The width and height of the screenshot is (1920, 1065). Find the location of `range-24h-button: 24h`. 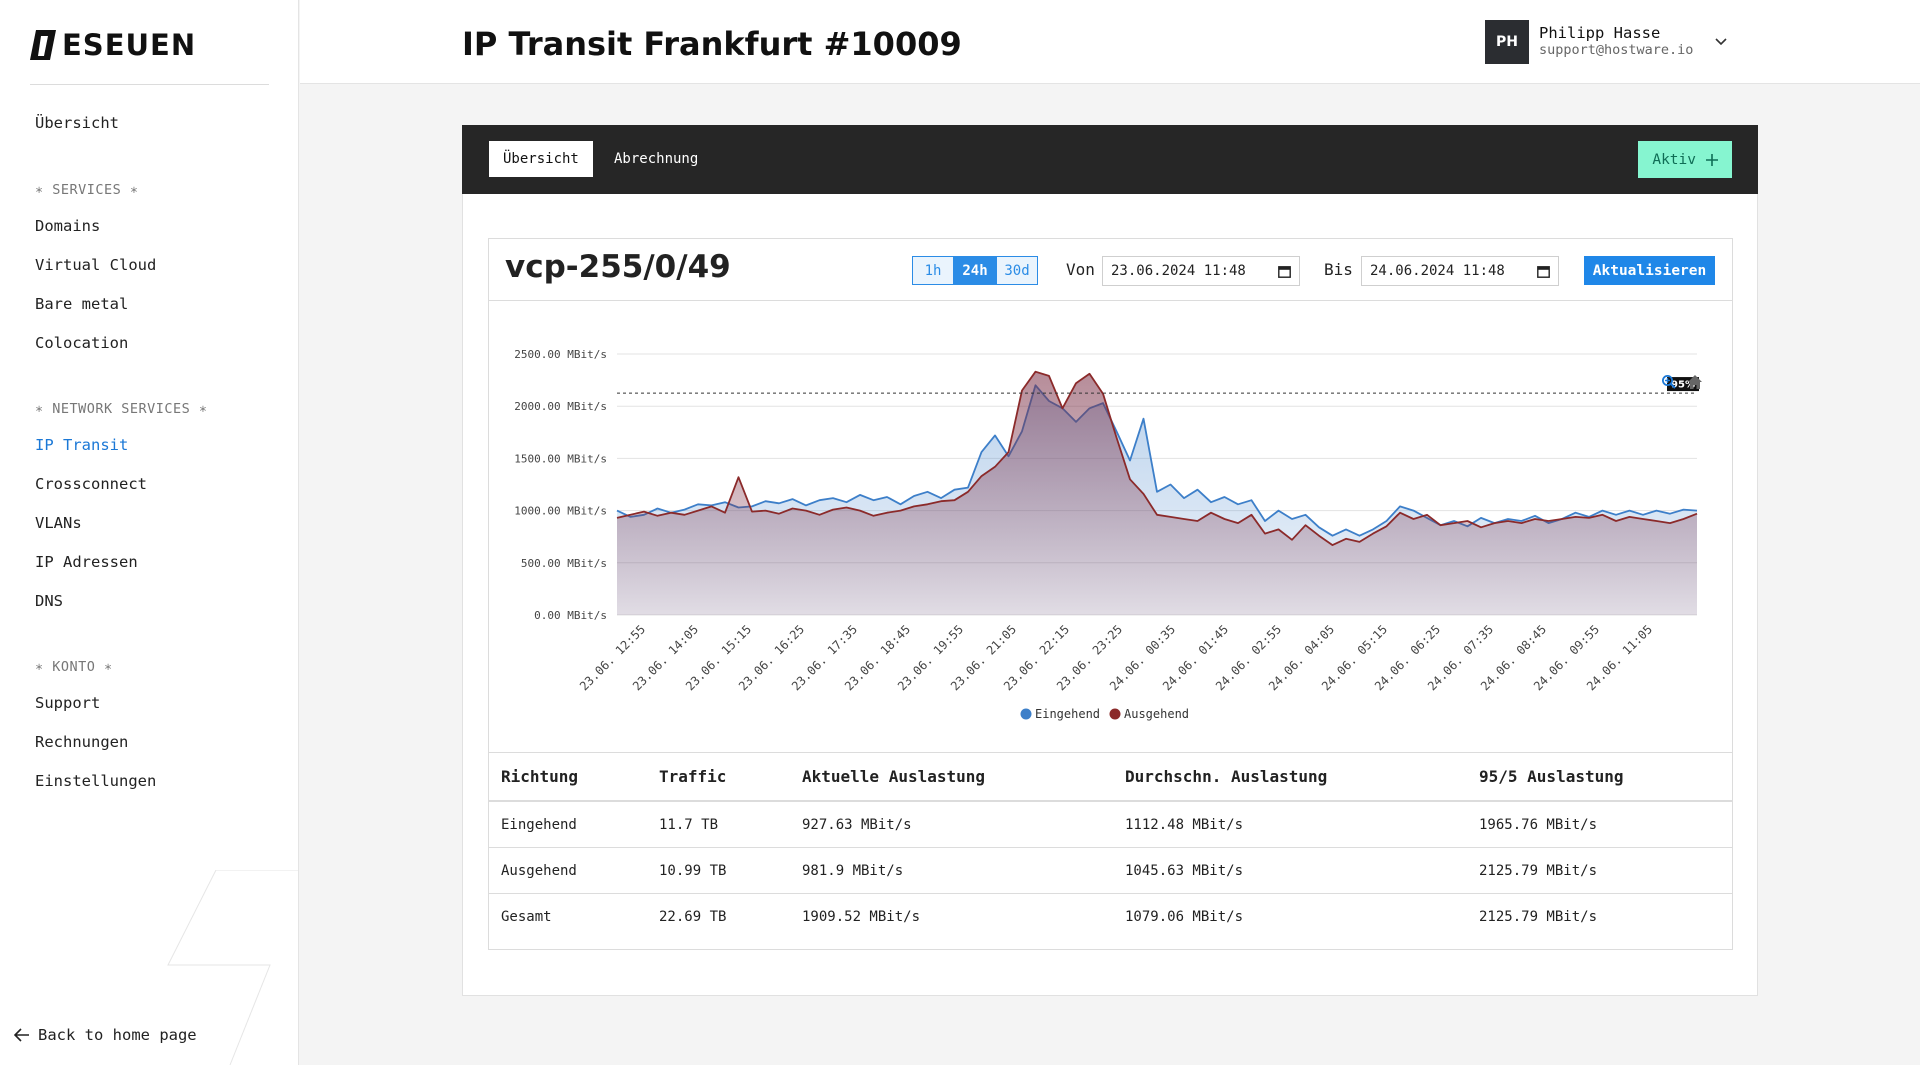

range-24h-button: 24h is located at coordinates (975, 270).